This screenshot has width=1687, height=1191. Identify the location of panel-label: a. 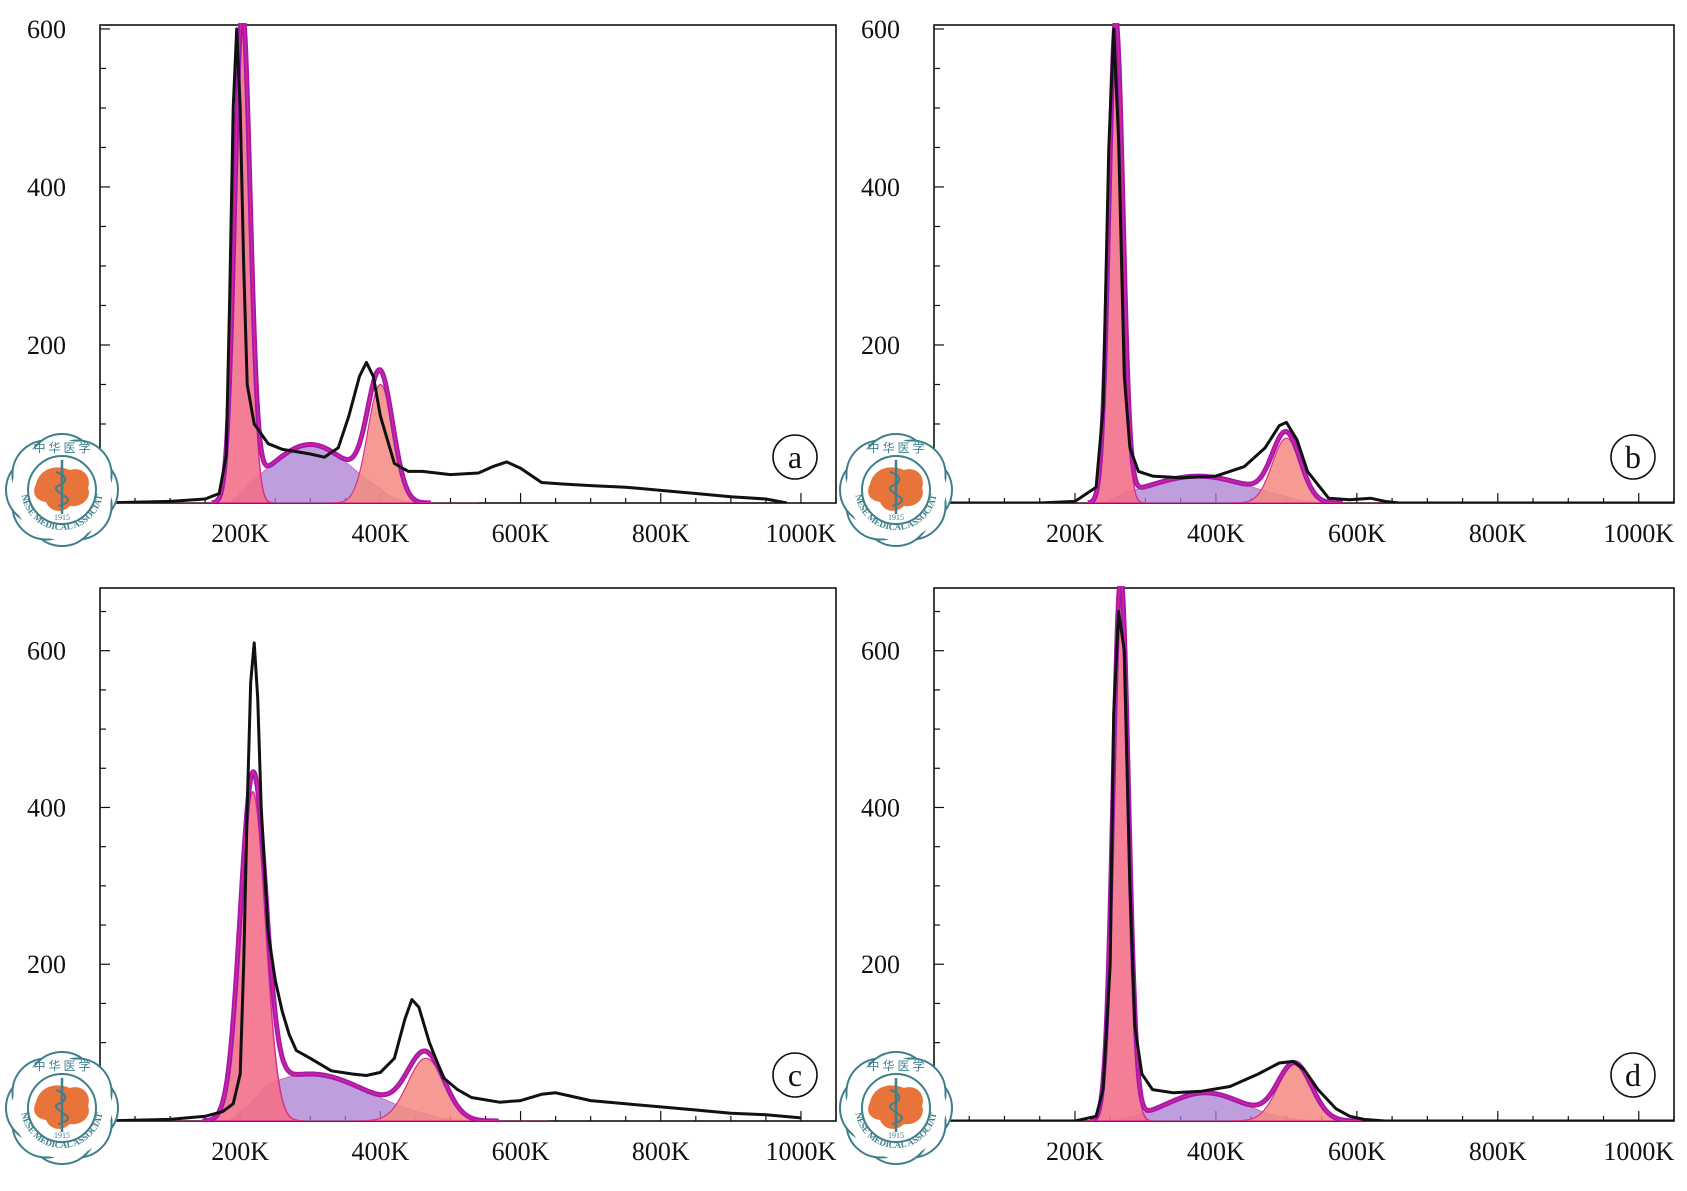
(795, 457).